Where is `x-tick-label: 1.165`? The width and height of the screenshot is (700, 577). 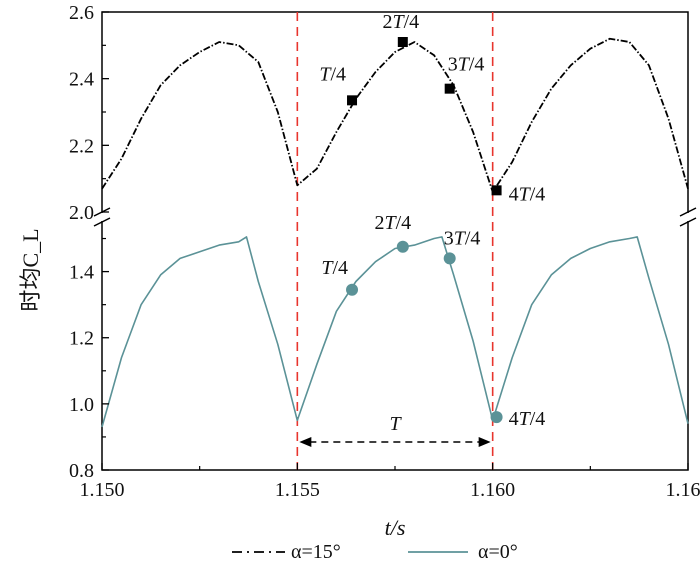 x-tick-label: 1.165 is located at coordinates (683, 490).